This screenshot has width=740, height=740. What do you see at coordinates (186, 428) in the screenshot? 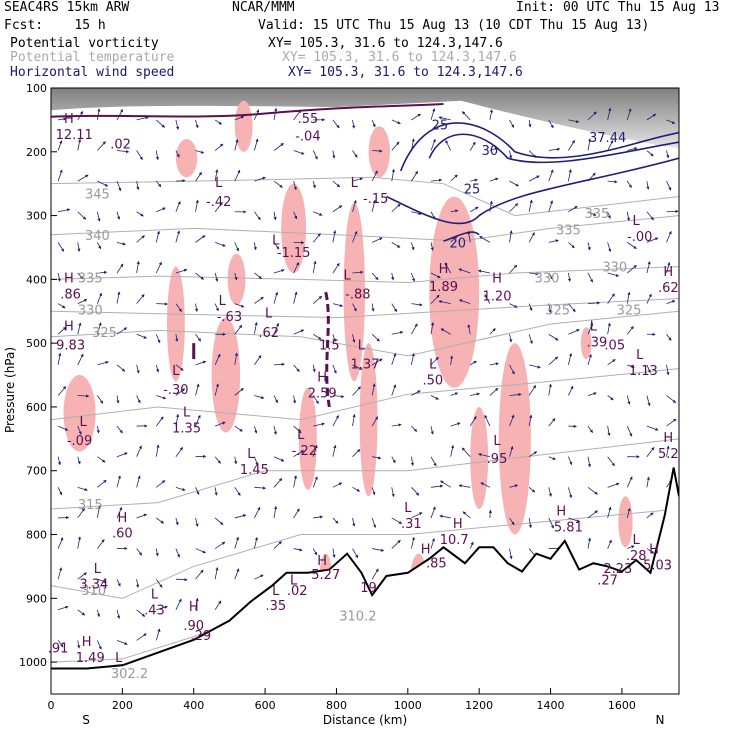
I see `pv-extremum-label: 1.35` at bounding box center [186, 428].